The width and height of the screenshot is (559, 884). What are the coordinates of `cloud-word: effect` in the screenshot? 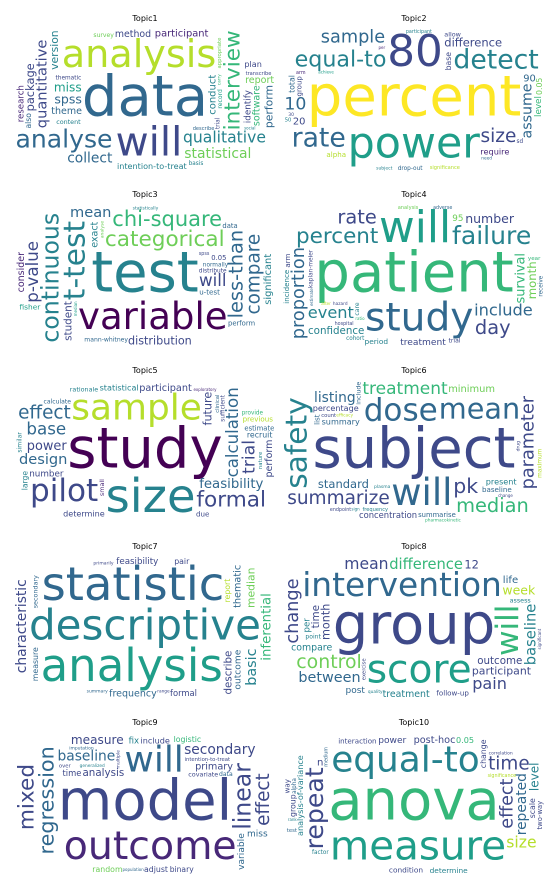 It's located at (508, 803).